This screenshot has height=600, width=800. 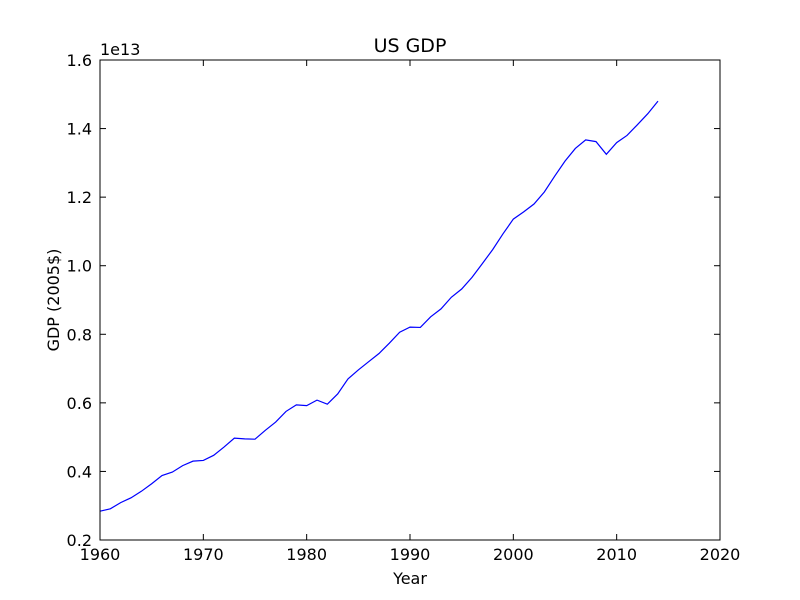 What do you see at coordinates (79, 266) in the screenshot?
I see `y-tick-label: 1.0` at bounding box center [79, 266].